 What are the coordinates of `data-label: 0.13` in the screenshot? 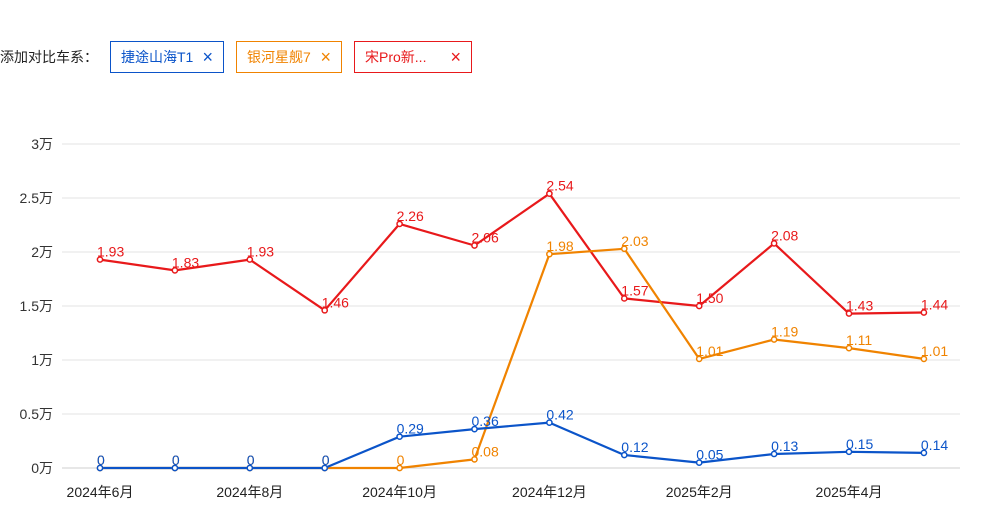 It's located at (784, 446).